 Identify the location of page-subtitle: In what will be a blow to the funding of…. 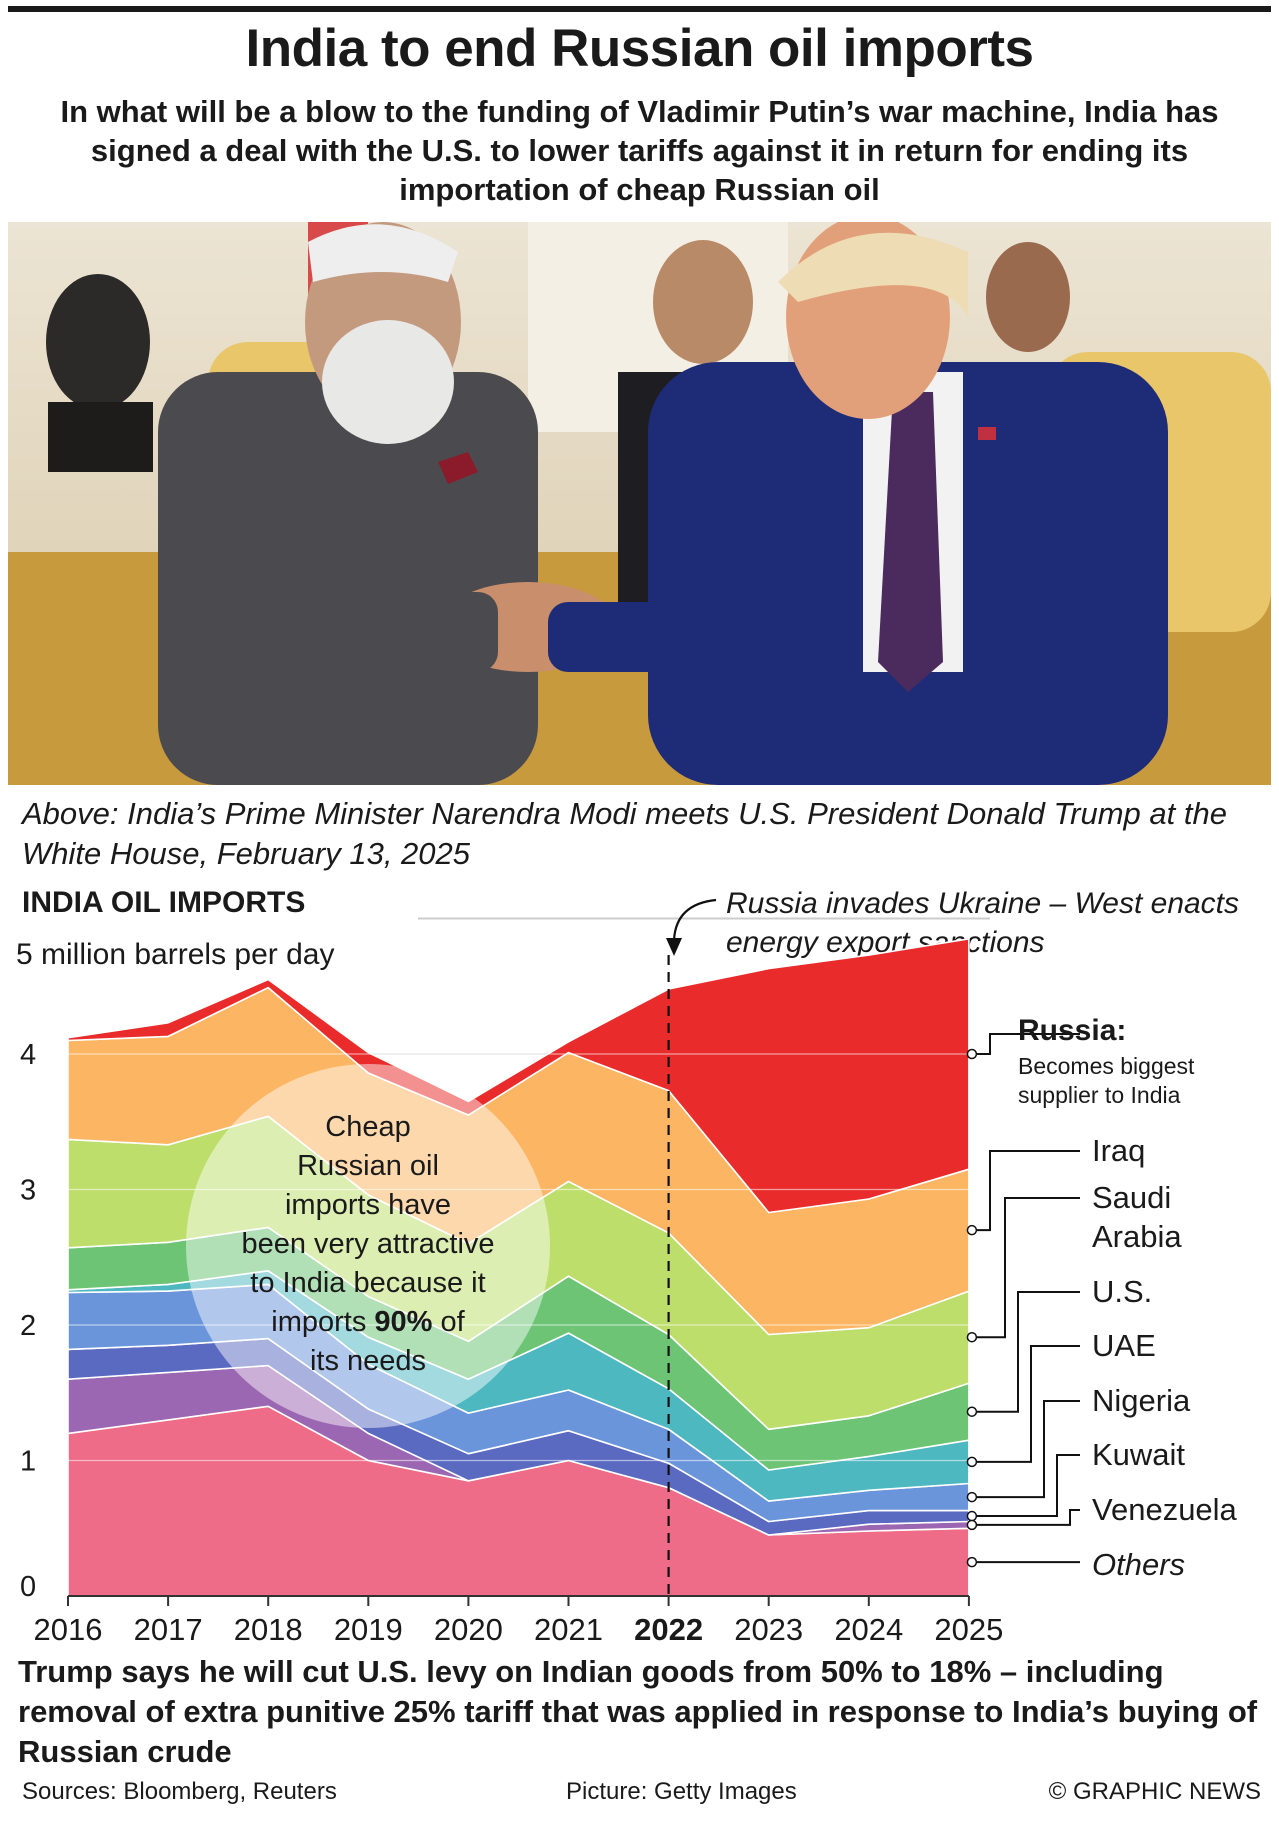
(639, 150).